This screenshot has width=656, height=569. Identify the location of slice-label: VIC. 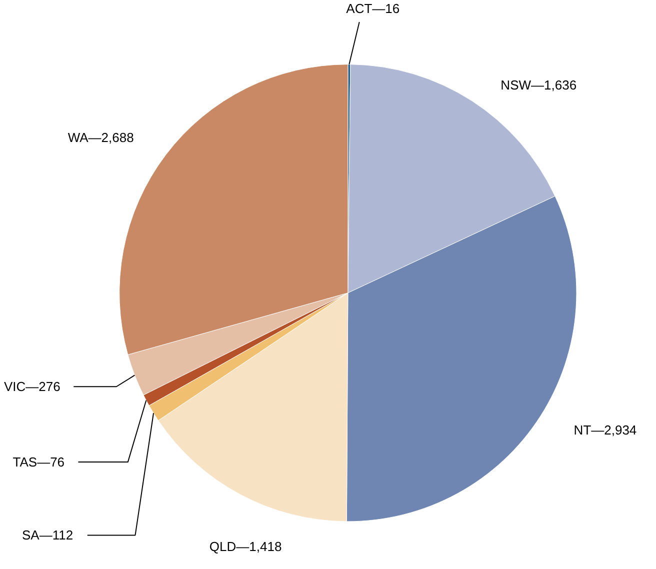
(15, 386).